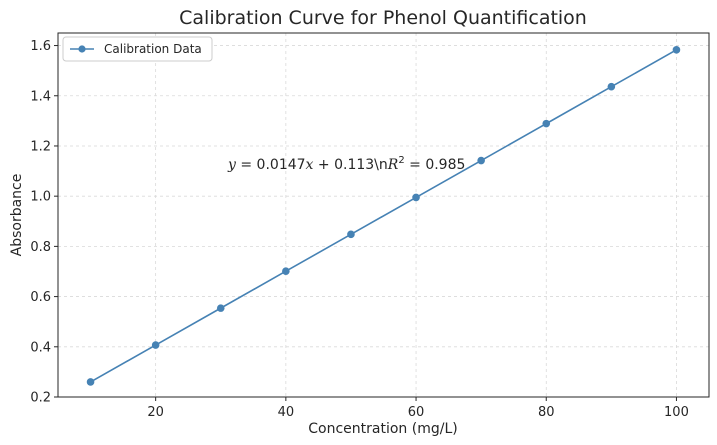  Describe the element at coordinates (40, 197) in the screenshot. I see `y-tick-label: 1.0` at that location.